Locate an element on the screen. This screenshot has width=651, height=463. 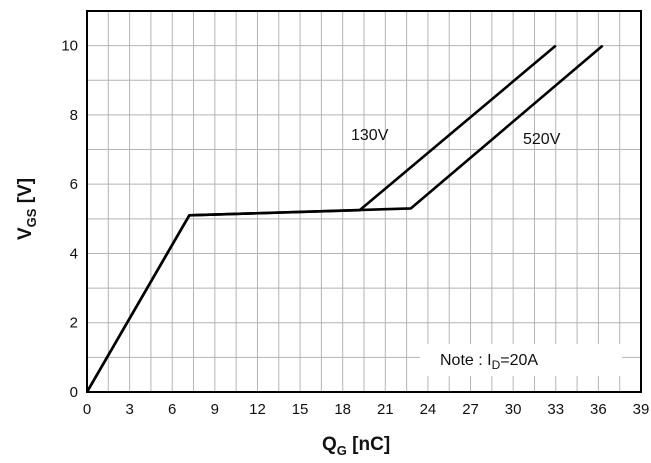
x-axis-label: QG [nC] is located at coordinates (356, 446).